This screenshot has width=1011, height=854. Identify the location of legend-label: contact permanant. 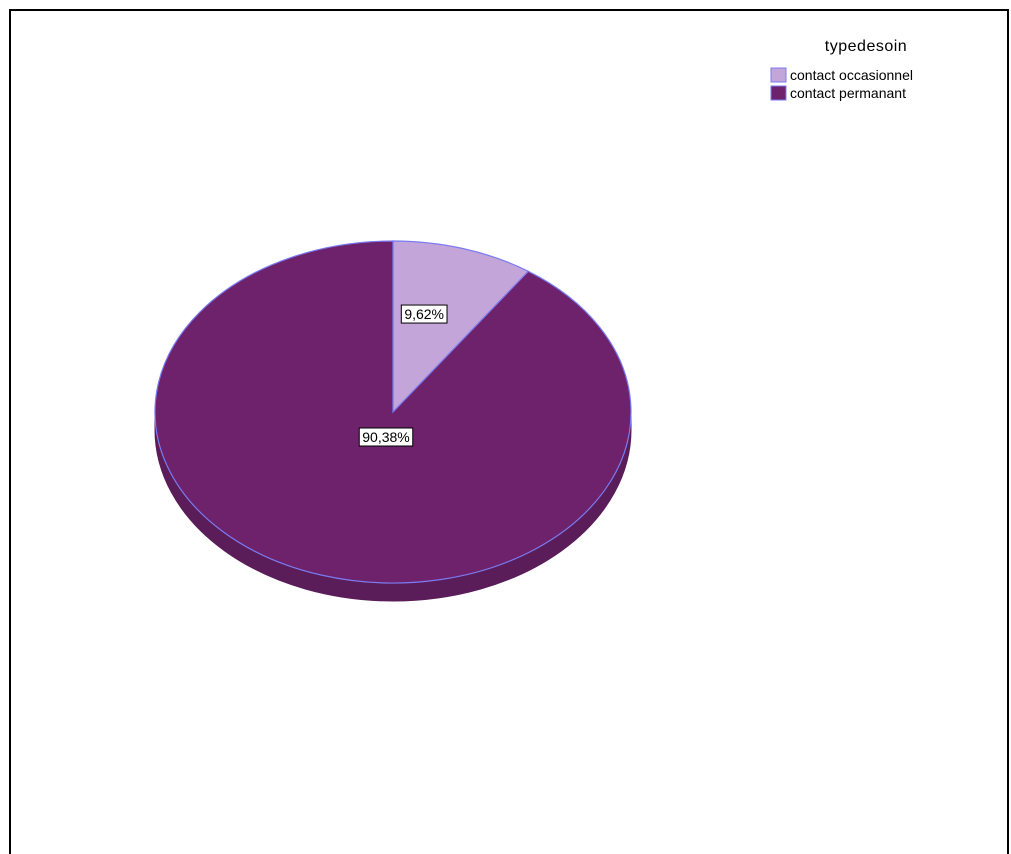
(848, 93).